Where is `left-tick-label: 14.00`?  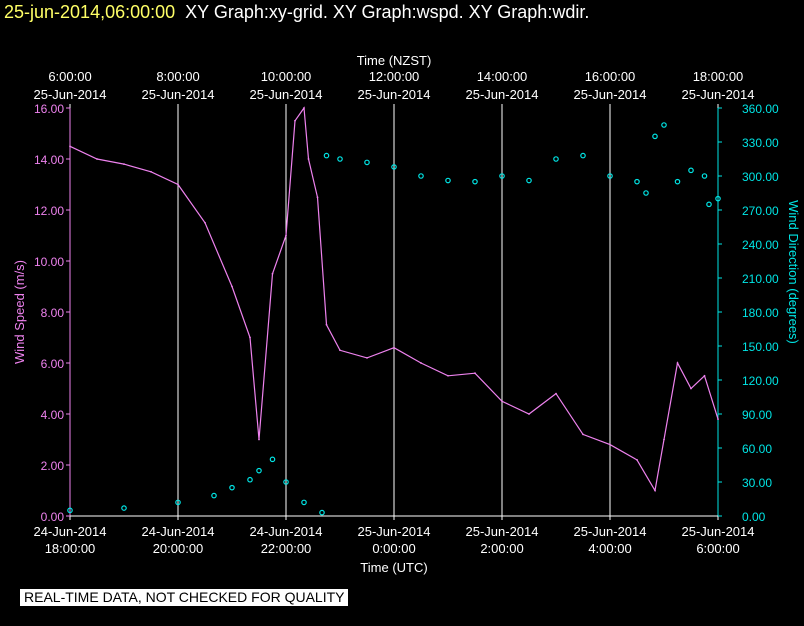
left-tick-label: 14.00 is located at coordinates (49, 160).